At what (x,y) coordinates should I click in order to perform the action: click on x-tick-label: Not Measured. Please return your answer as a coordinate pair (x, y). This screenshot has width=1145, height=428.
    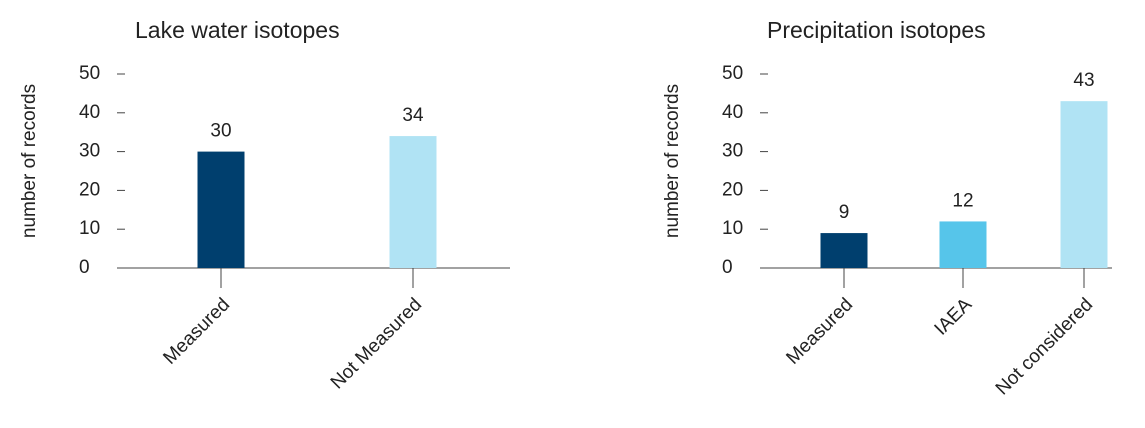
    Looking at the image, I should click on (376, 343).